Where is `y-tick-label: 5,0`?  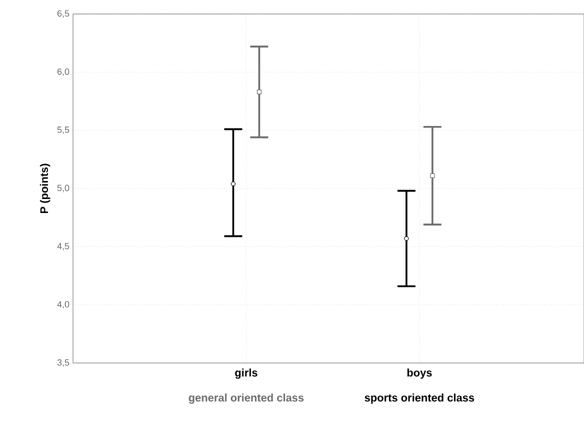 y-tick-label: 5,0 is located at coordinates (63, 188).